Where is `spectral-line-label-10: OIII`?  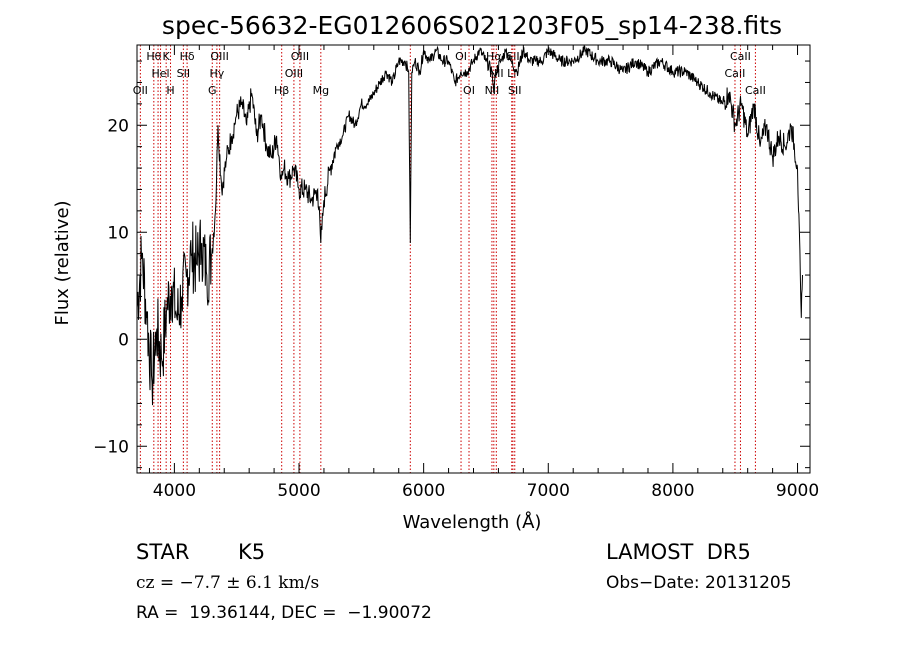
spectral-line-label-10: OIII is located at coordinates (219, 56).